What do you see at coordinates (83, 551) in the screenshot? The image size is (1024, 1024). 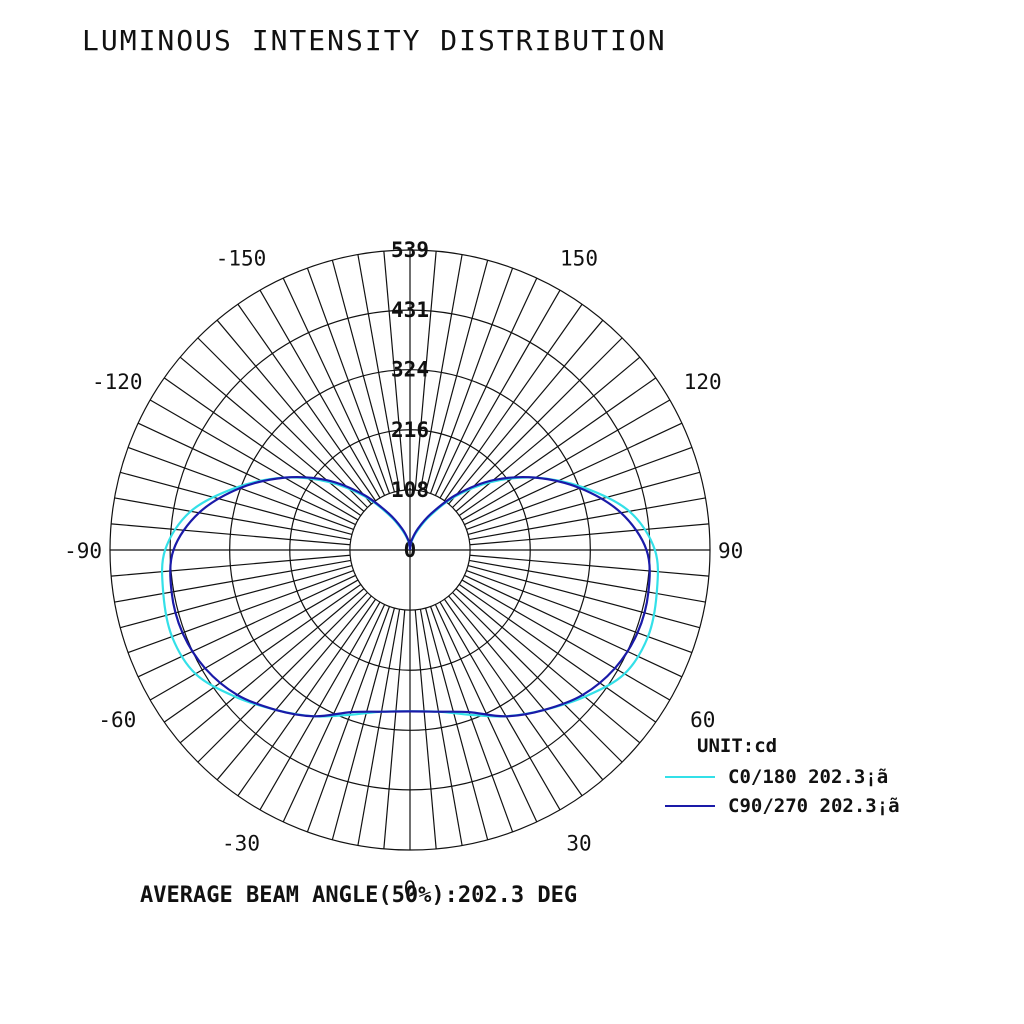 I see `angle-label: -90` at bounding box center [83, 551].